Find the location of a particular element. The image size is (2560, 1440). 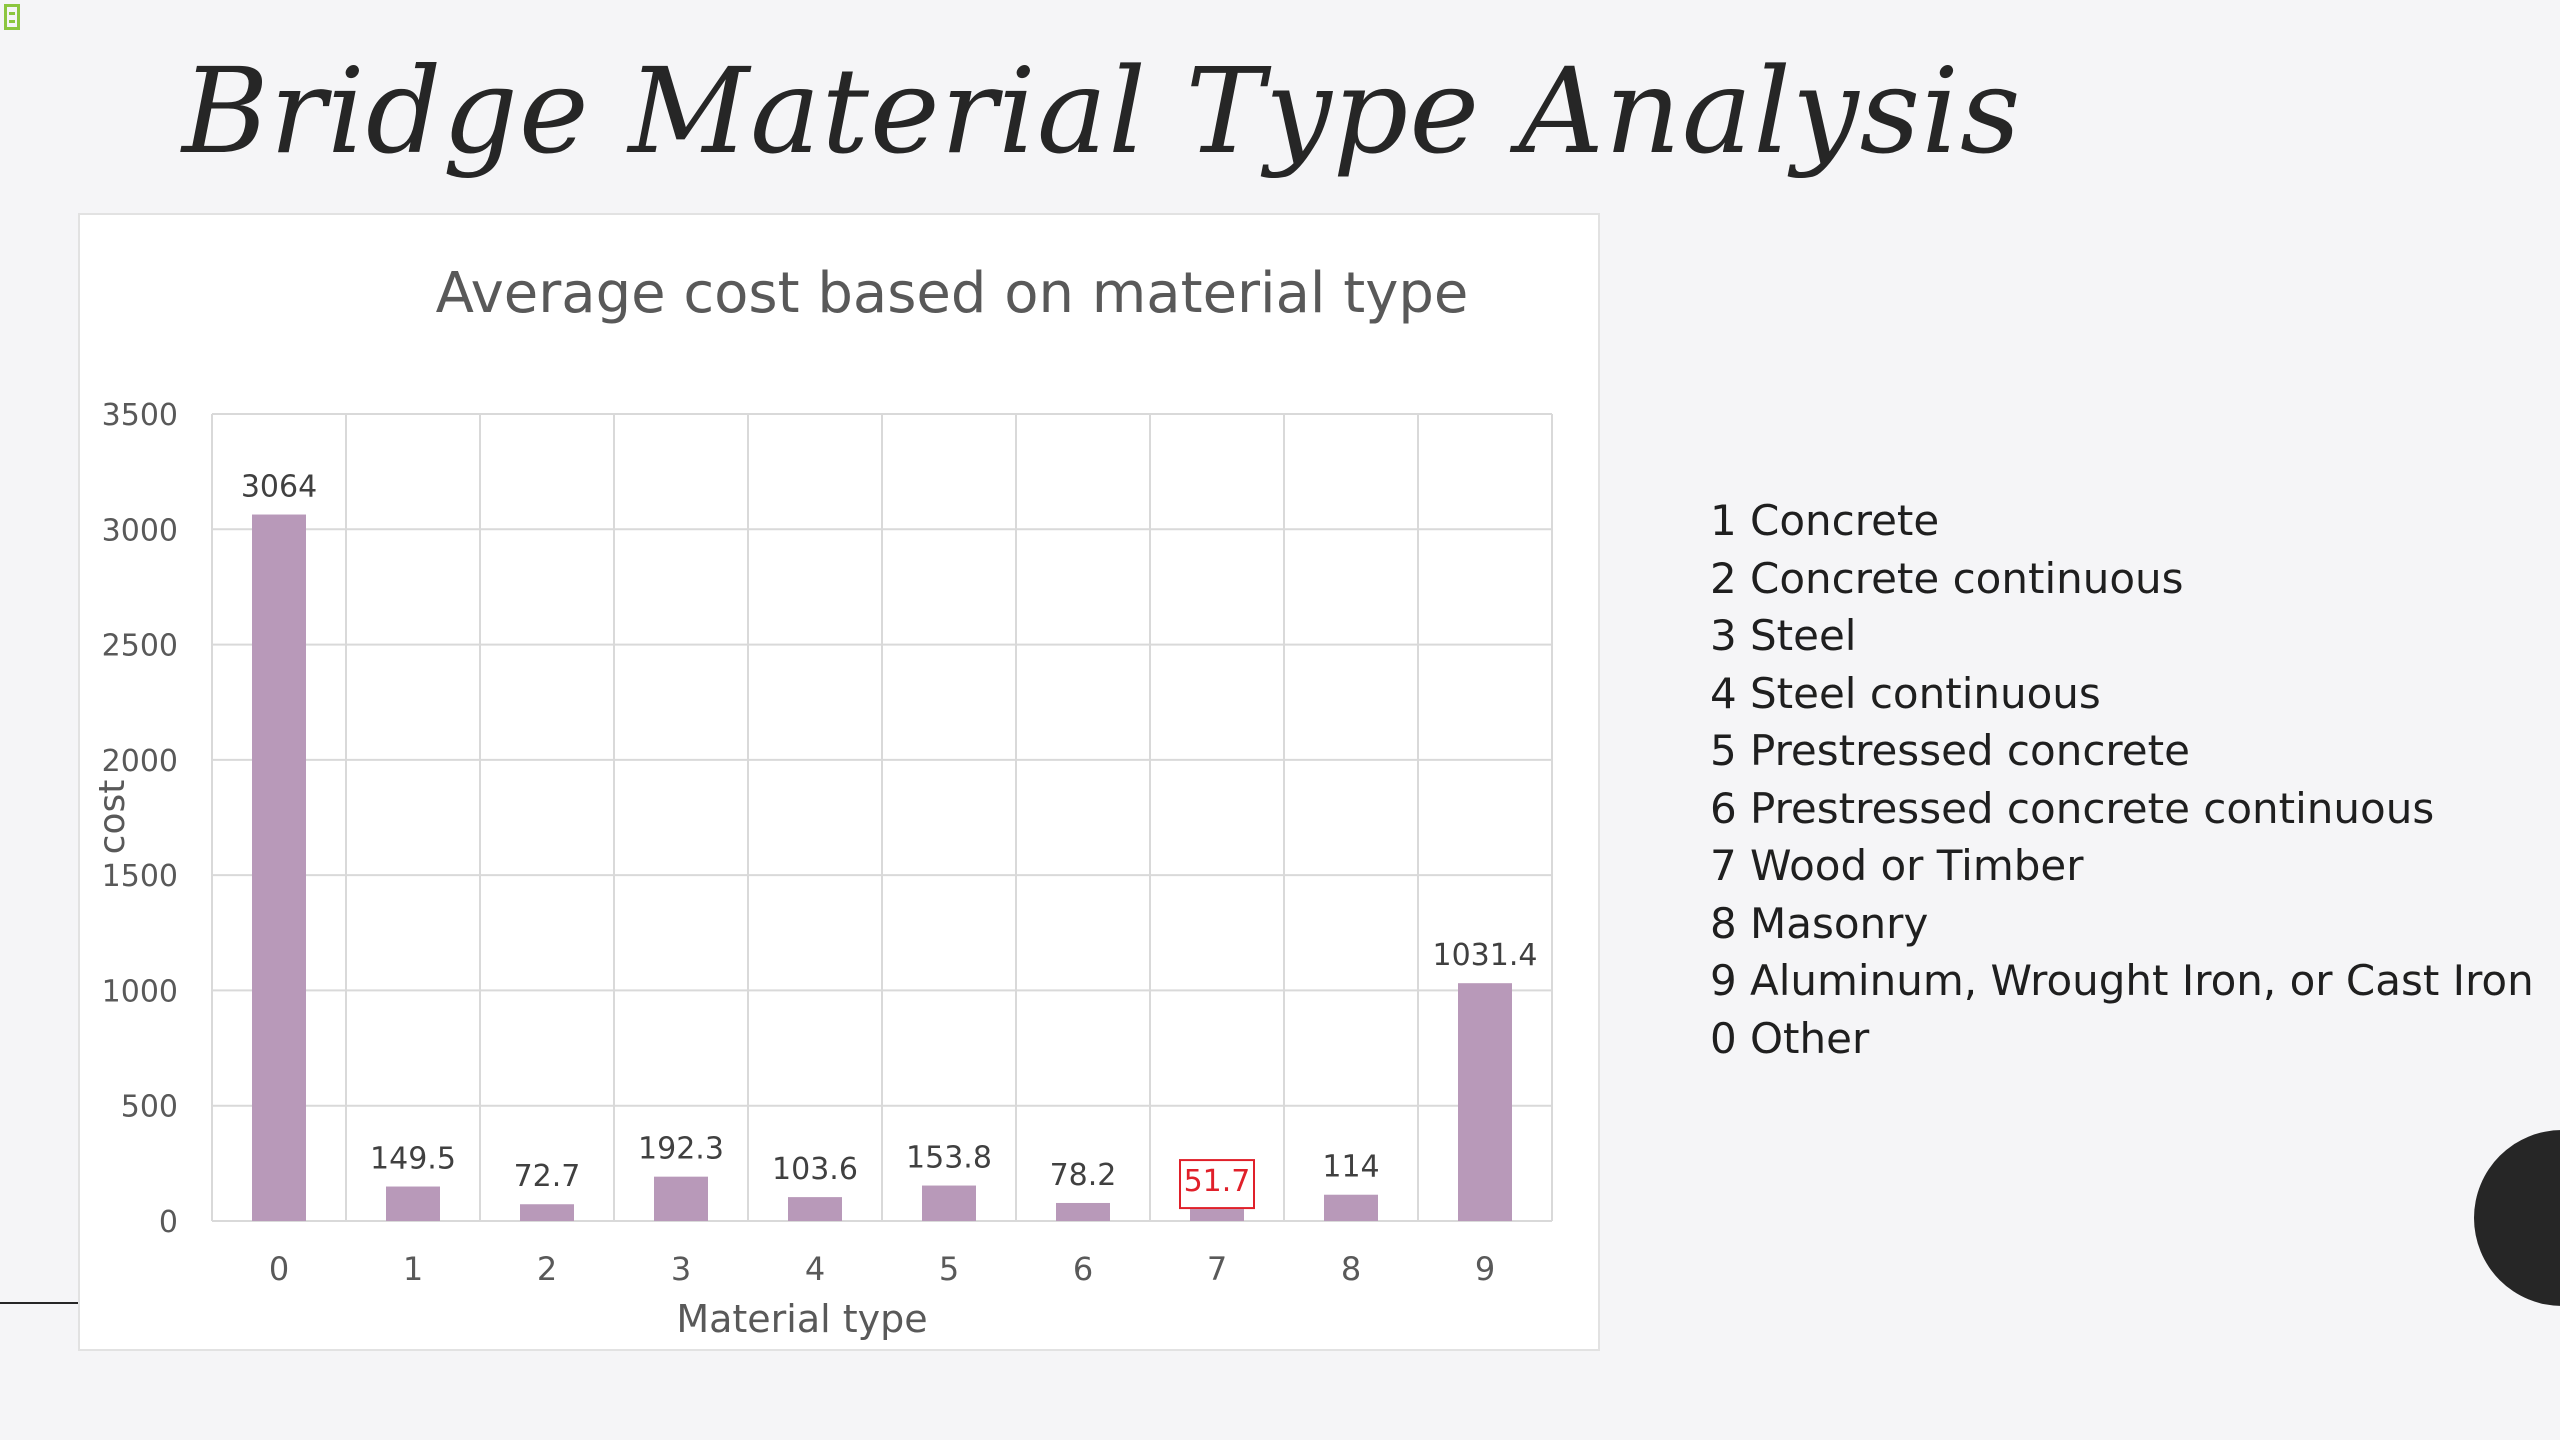

legend-label: Prestressed concrete continuous is located at coordinates (2092, 808).